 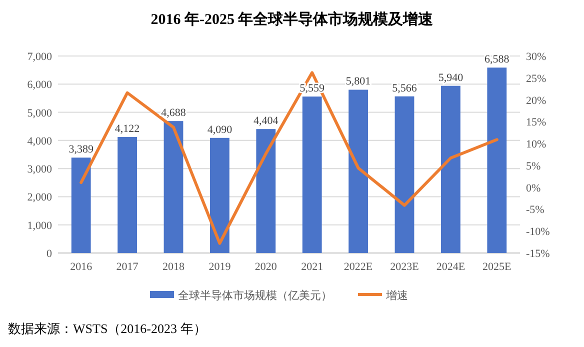 I want to click on y2-tick-label: 15%, so click(x=536, y=122).